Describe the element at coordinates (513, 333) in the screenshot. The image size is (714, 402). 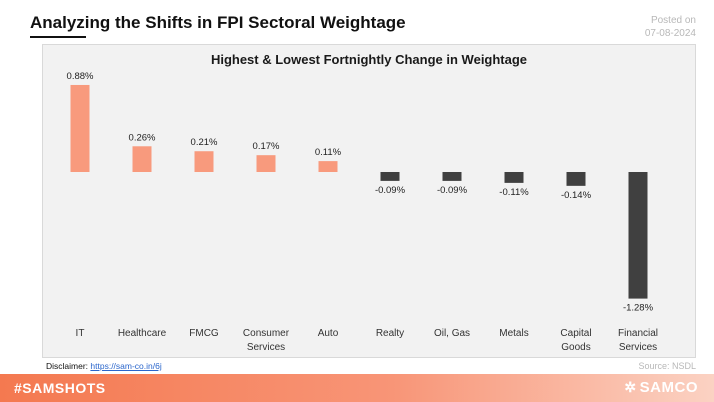
I see `category-label-7: Metals` at that location.